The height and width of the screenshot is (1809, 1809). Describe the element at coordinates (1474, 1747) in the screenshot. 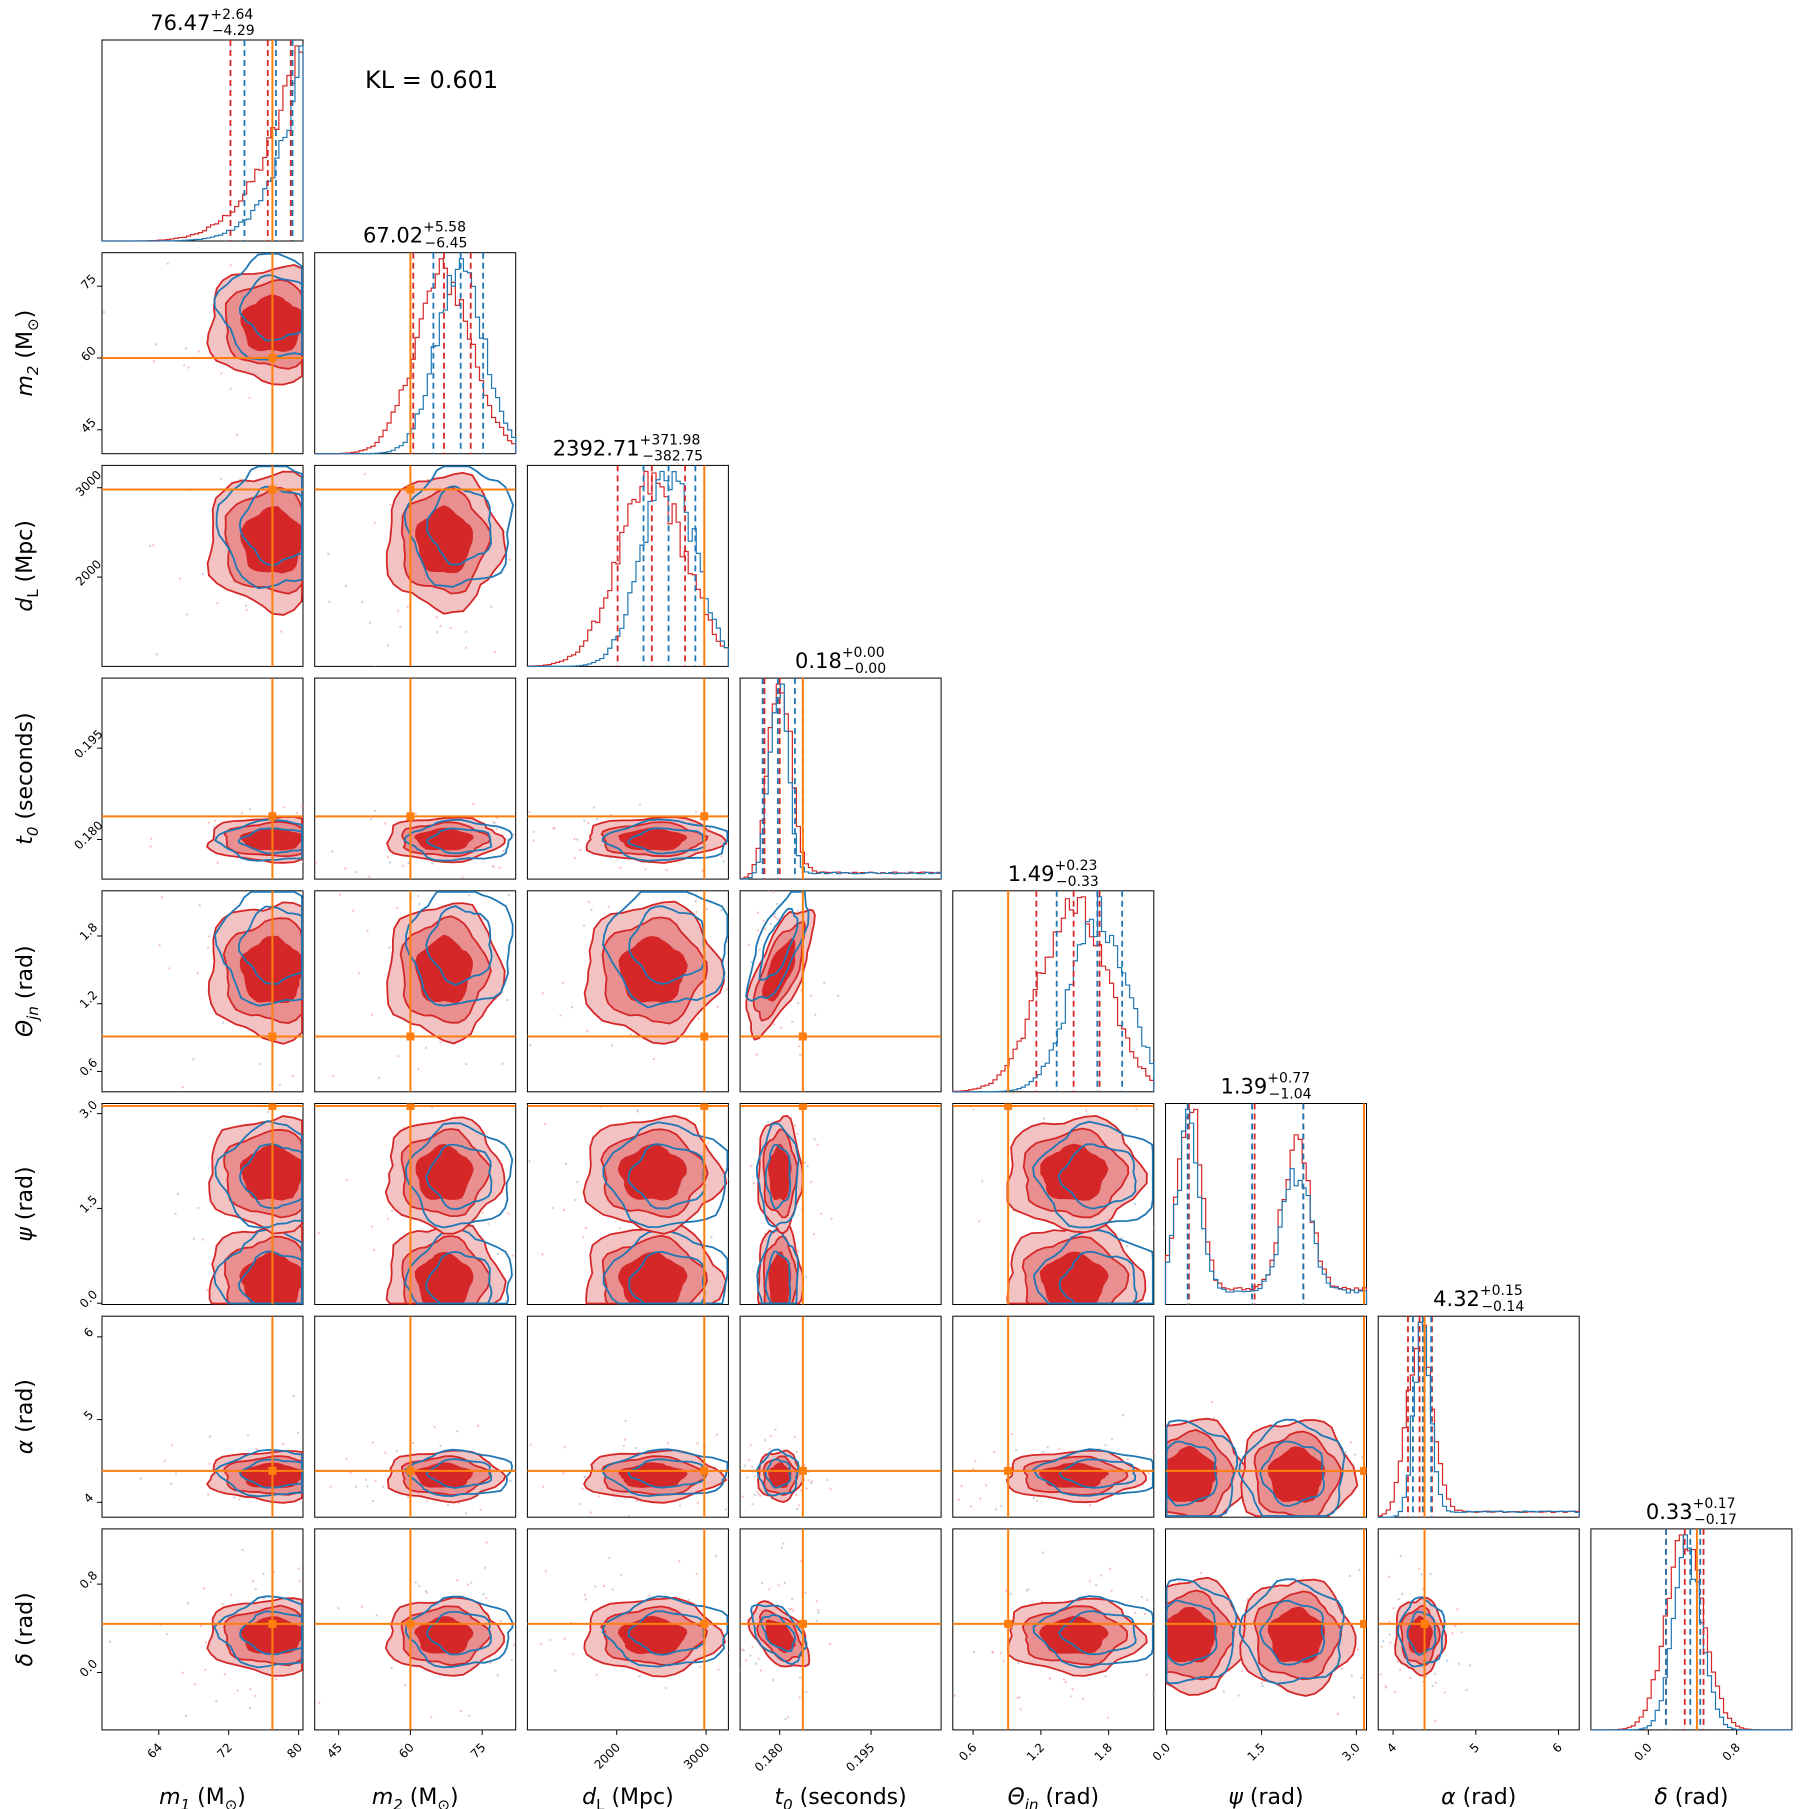

I see `x-tick-label-alpha: 5` at that location.